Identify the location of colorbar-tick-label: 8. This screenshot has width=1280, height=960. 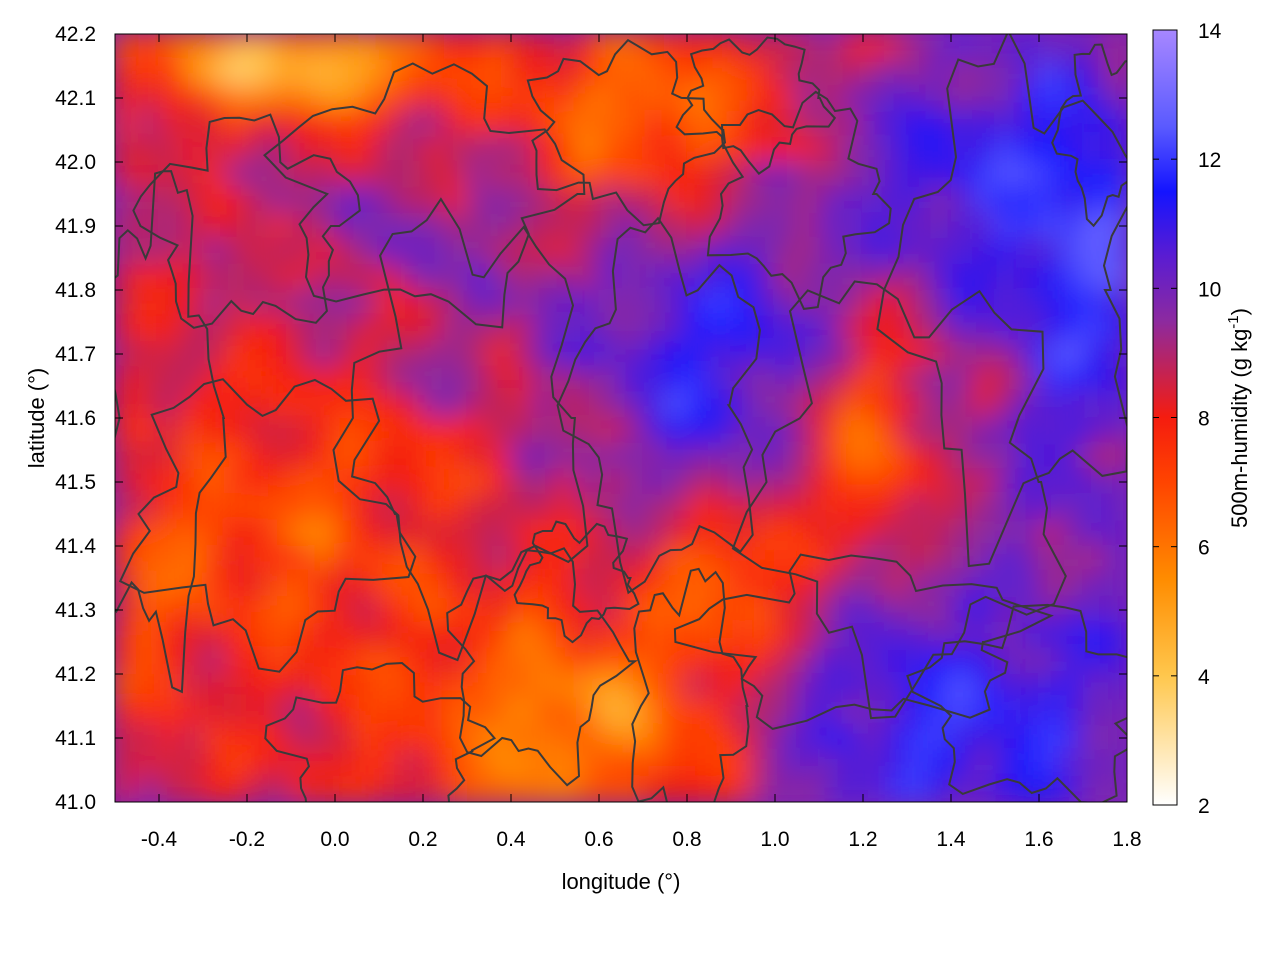
(1204, 419).